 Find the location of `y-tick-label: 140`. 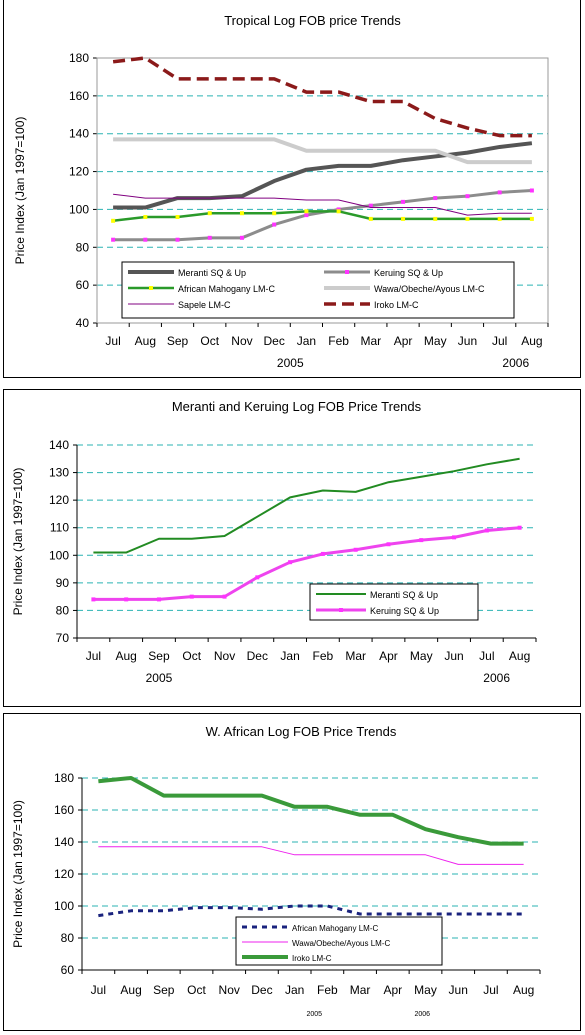

y-tick-label: 140 is located at coordinates (64, 842).